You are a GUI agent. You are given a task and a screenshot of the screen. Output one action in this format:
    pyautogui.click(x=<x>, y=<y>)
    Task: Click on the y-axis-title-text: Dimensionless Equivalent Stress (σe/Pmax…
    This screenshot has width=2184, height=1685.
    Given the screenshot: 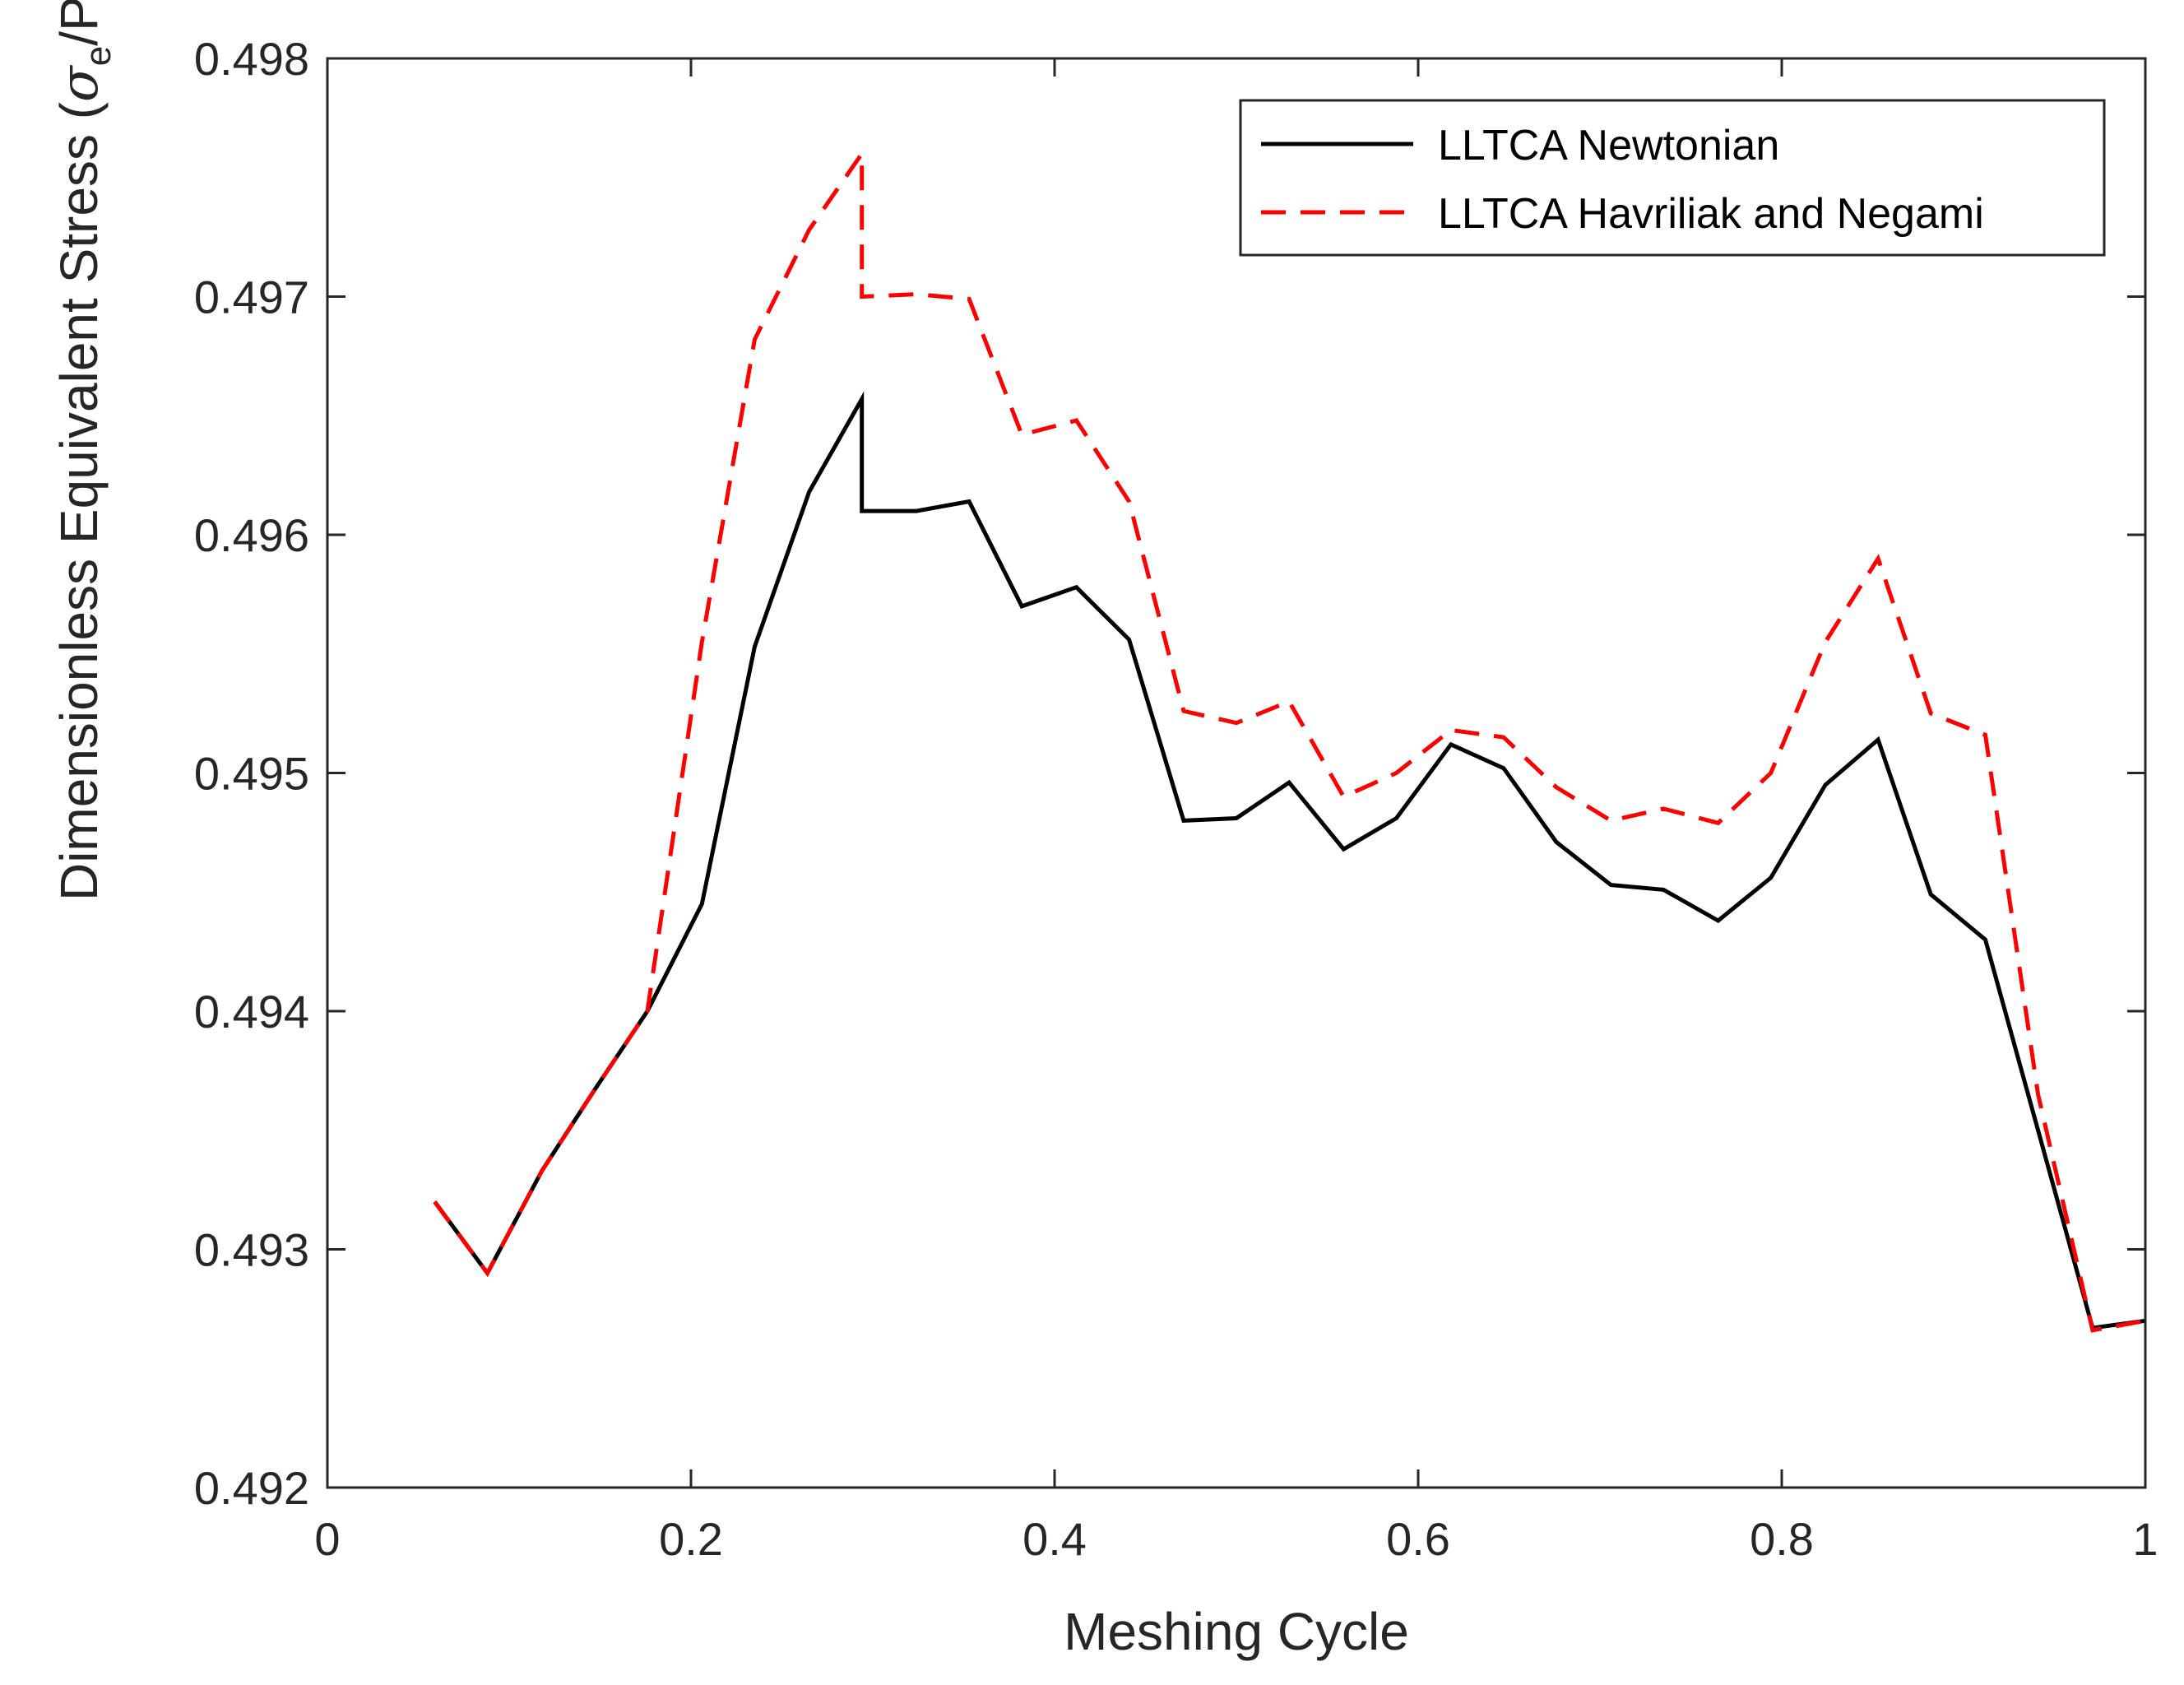 What is the action you would take?
    pyautogui.click(x=83, y=450)
    